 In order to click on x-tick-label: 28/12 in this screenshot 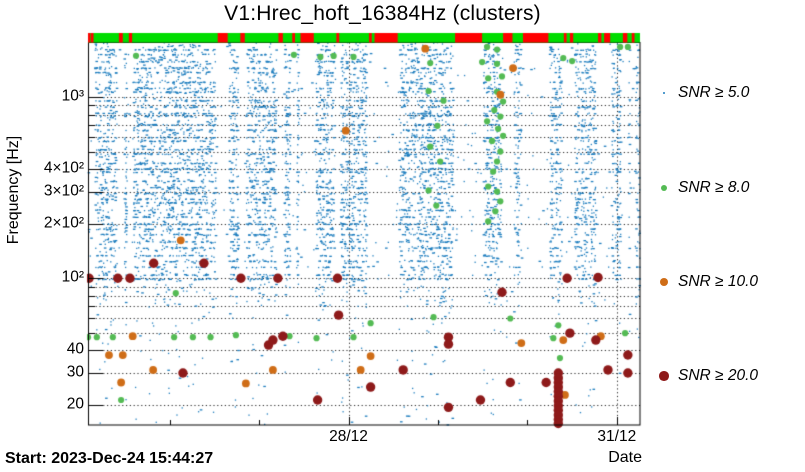, I will do `click(348, 436)`.